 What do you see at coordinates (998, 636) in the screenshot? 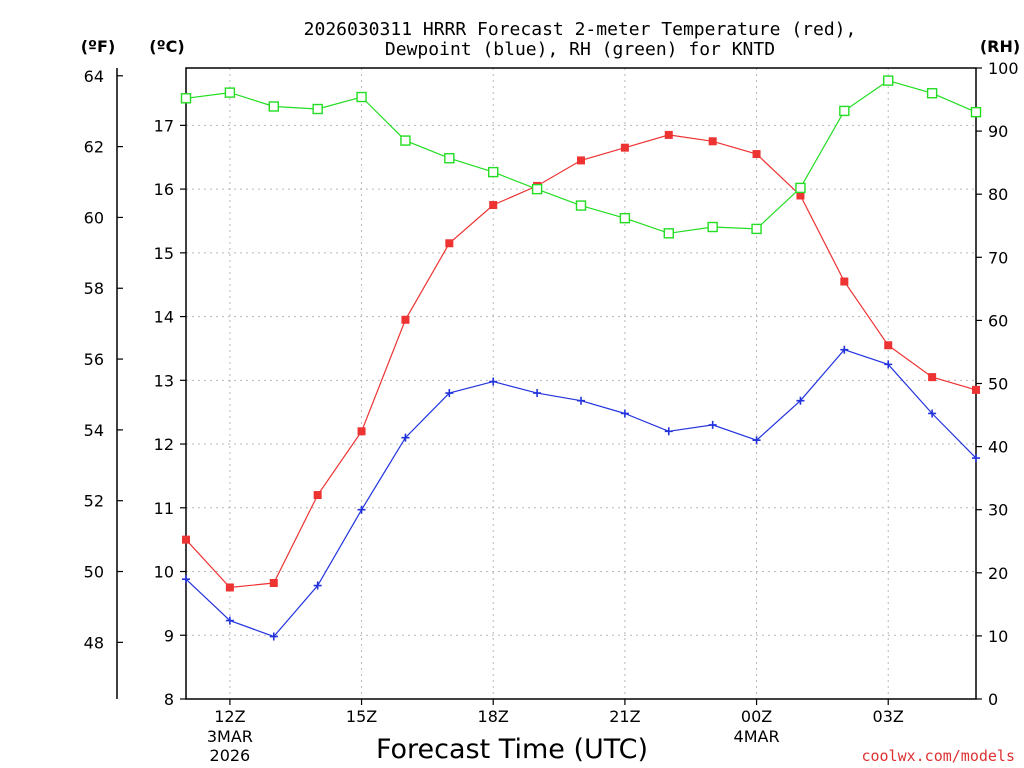
I see `rh-tick-label: 10` at bounding box center [998, 636].